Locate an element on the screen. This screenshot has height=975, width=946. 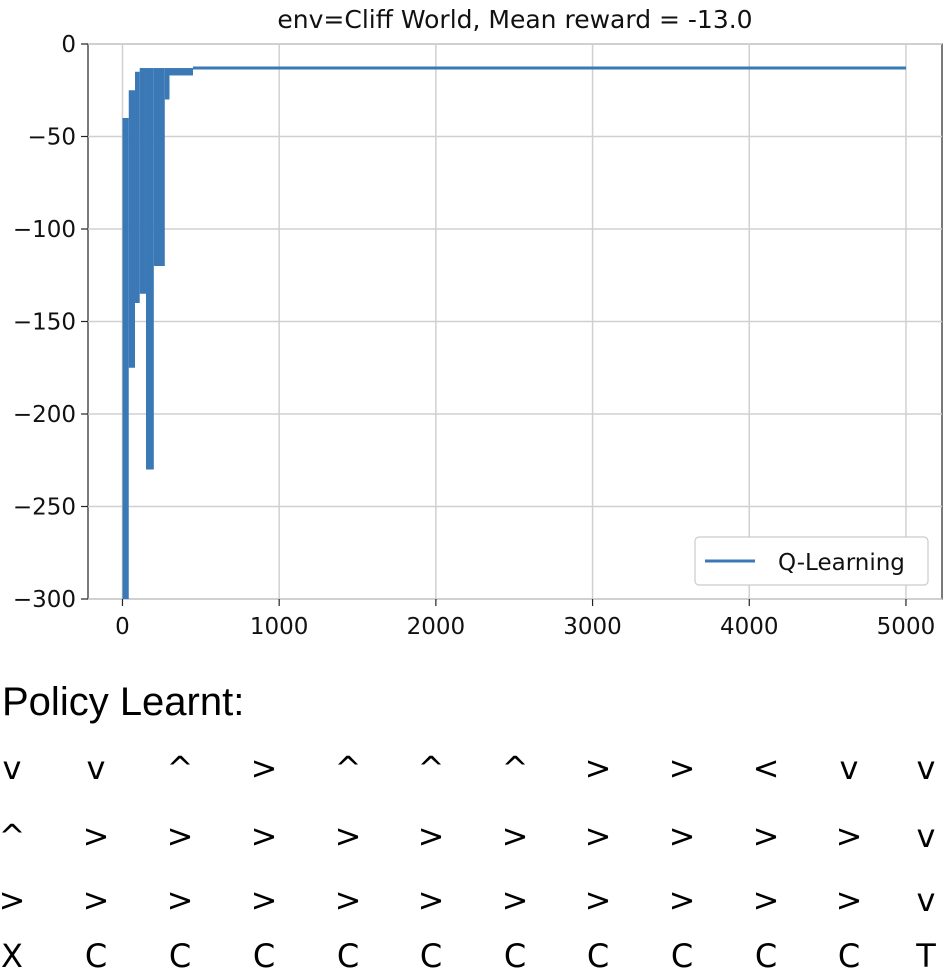
policy-cell-r2-c9: > is located at coordinates (766, 900).